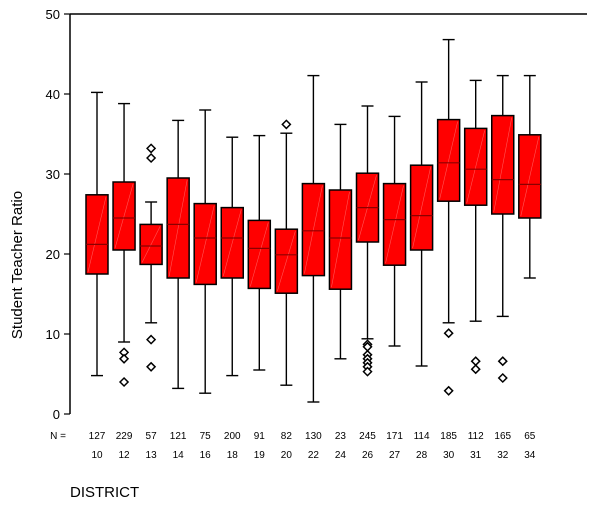 The width and height of the screenshot is (593, 507). What do you see at coordinates (395, 455) in the screenshot?
I see `district-label-27: 27` at bounding box center [395, 455].